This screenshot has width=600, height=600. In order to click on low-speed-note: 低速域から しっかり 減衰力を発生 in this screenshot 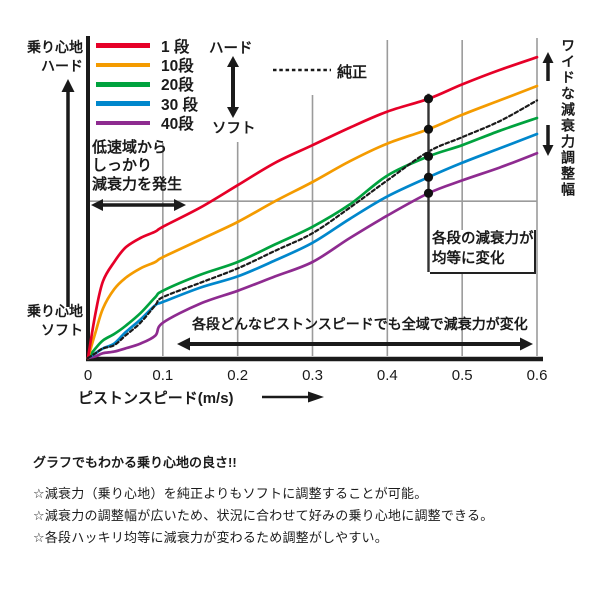, I will do `click(137, 166)`.